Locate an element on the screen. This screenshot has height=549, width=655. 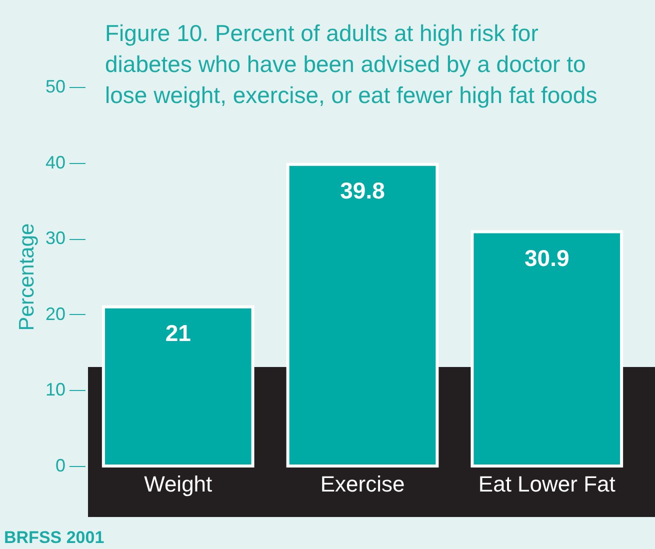
chart-title: Figure 10. Percent of adults at high risk for diabetes who have been advised by a doctor to lose weight, exercise, or eat fewer high fat foods is located at coordinates (351, 64).